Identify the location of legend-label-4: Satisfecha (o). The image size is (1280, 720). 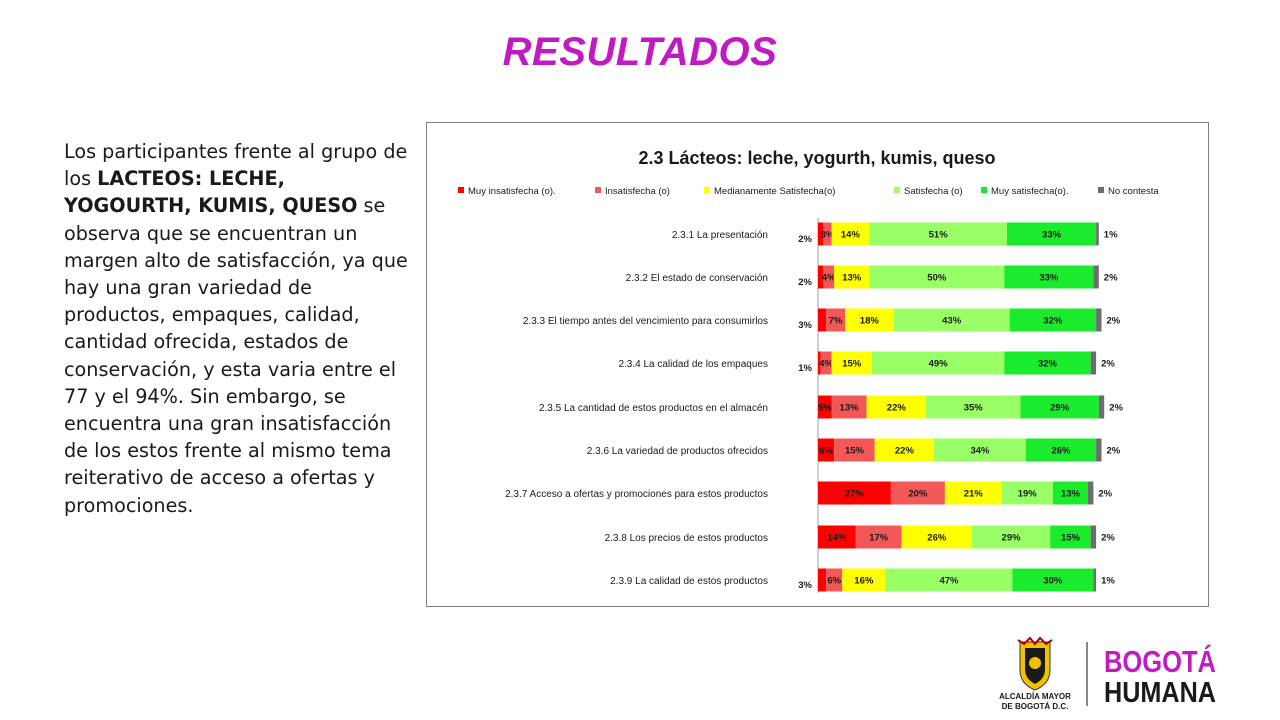
(933, 191).